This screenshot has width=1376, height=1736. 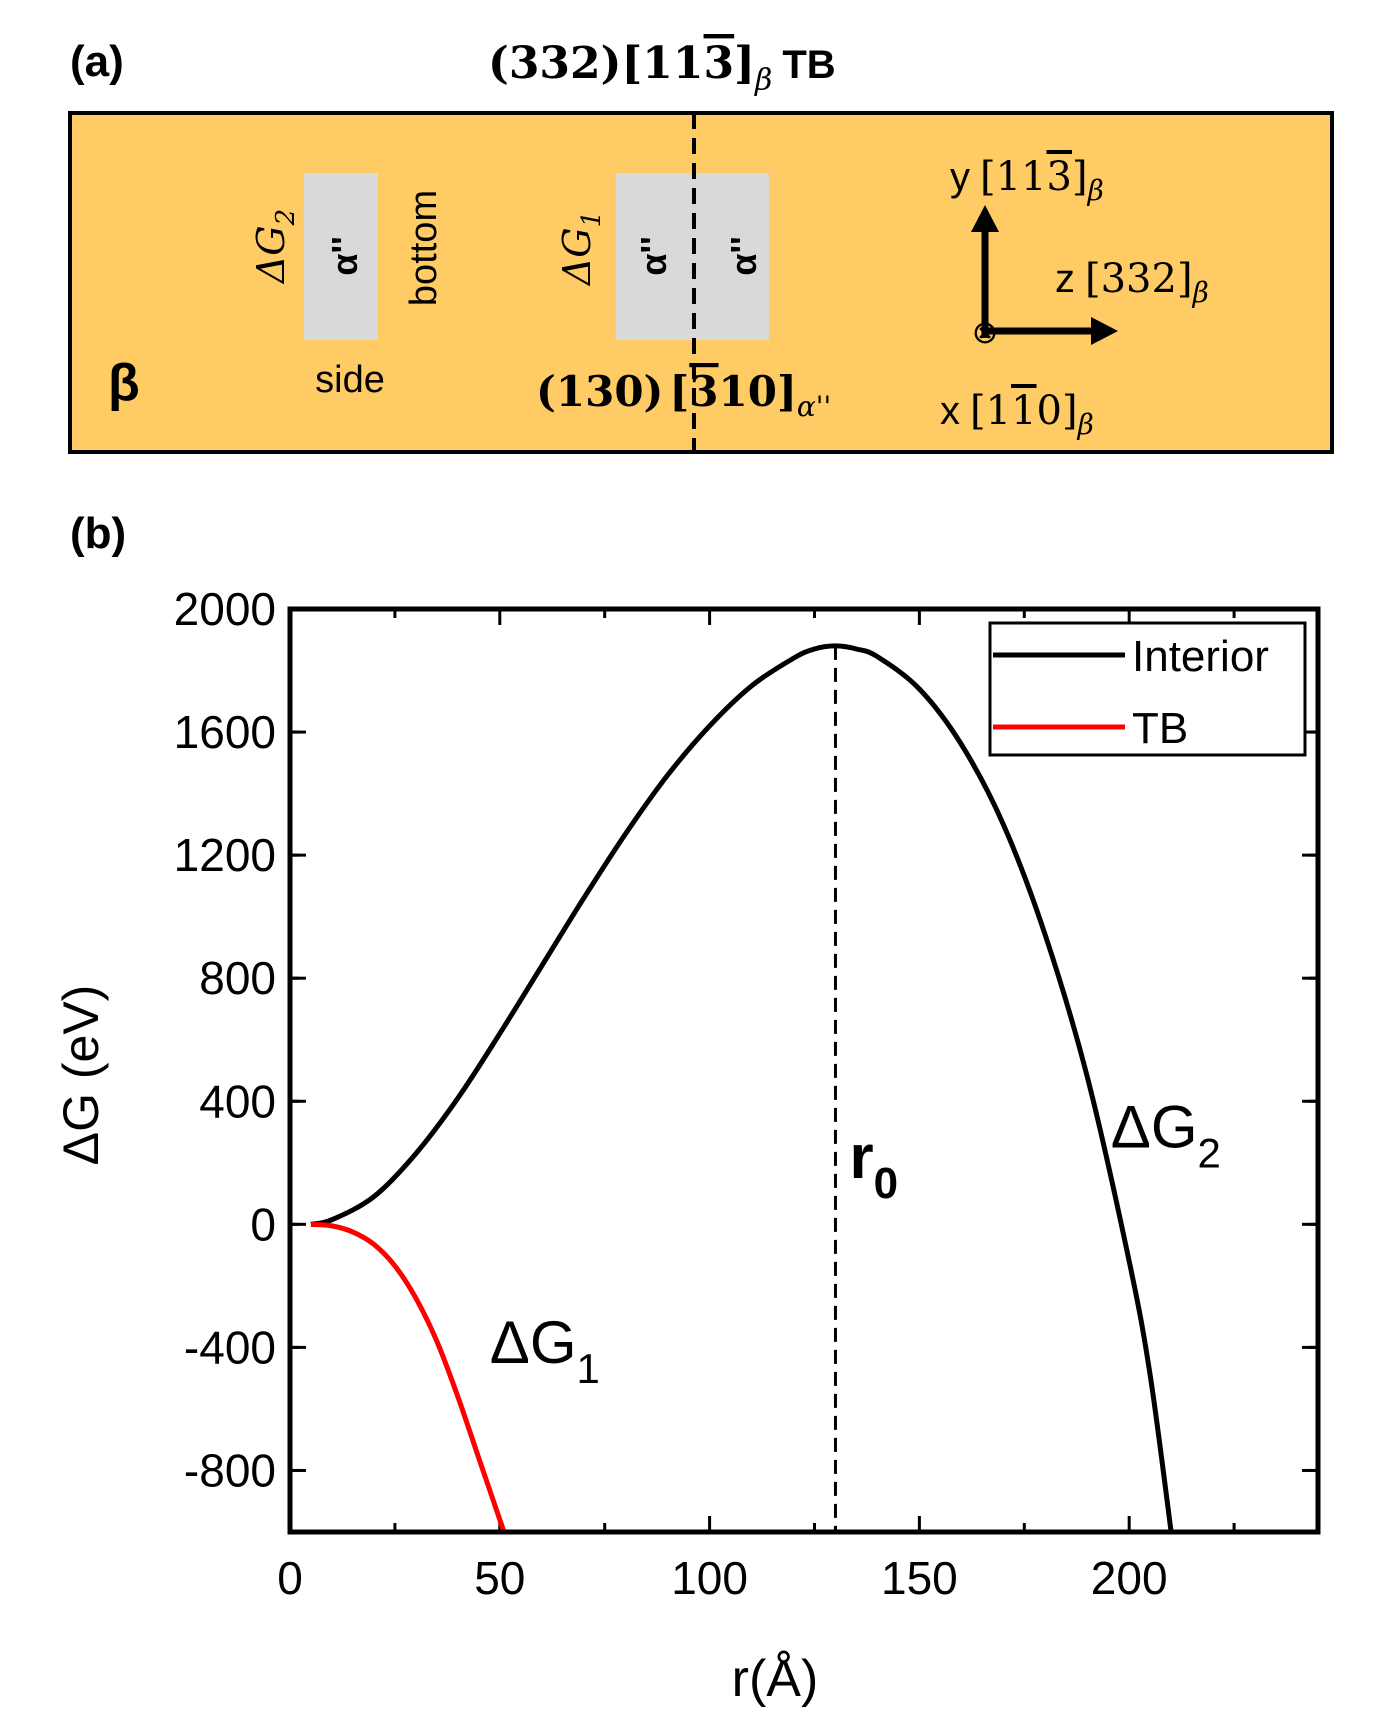 What do you see at coordinates (662, 63) in the screenshot?
I see `title-dir-pre: [11` at bounding box center [662, 63].